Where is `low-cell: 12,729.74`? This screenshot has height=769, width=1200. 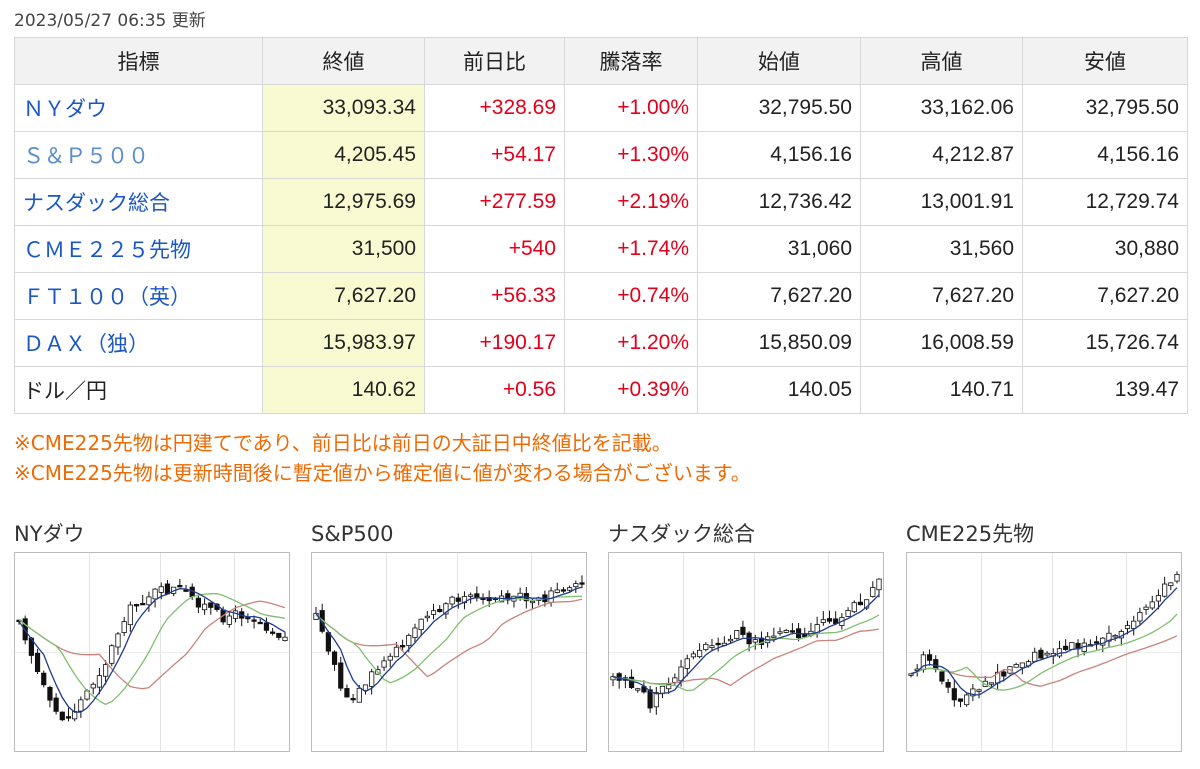
low-cell: 12,729.74 is located at coordinates (1105, 202).